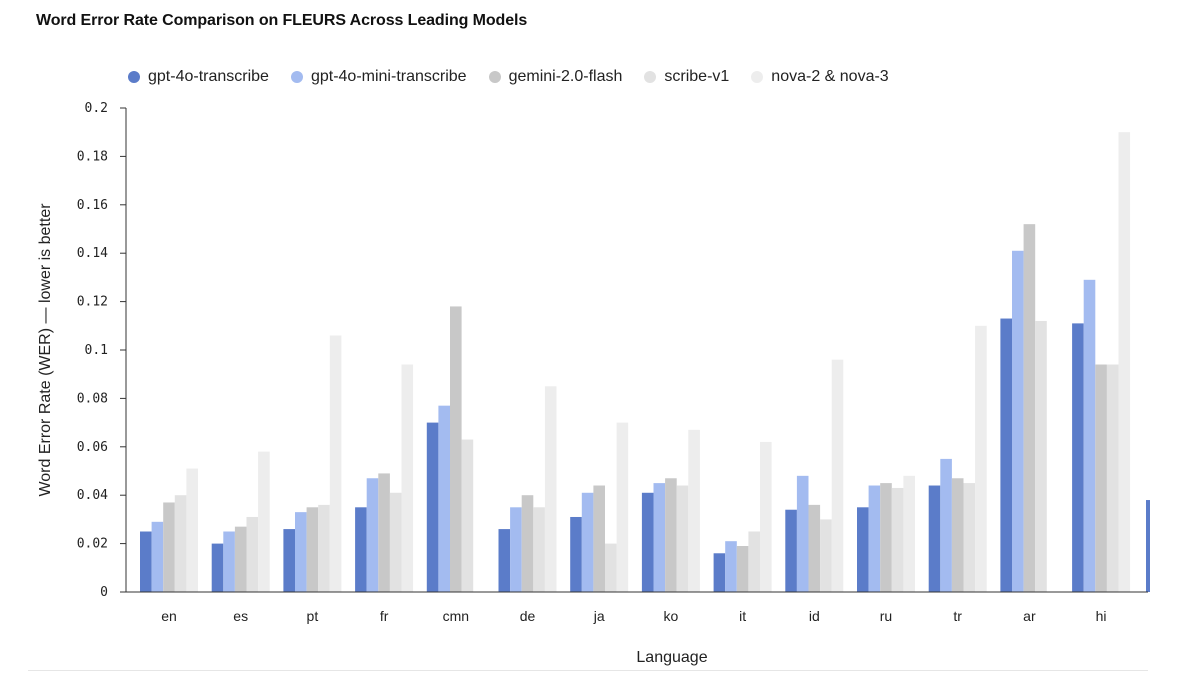 The width and height of the screenshot is (1200, 673). Describe the element at coordinates (1029, 616) in the screenshot. I see `x-tick-label: ar` at that location.